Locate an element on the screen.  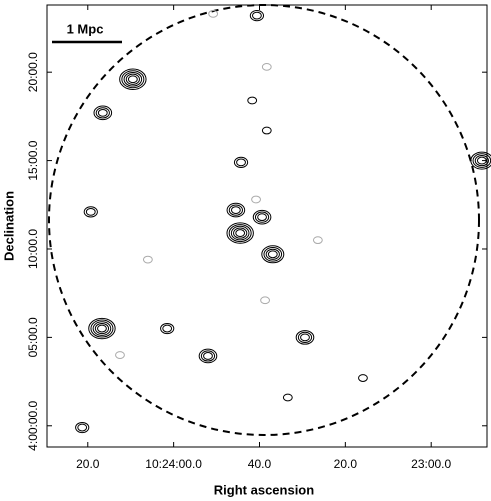
x-tick-label: 23:00.0 is located at coordinates (431, 464).